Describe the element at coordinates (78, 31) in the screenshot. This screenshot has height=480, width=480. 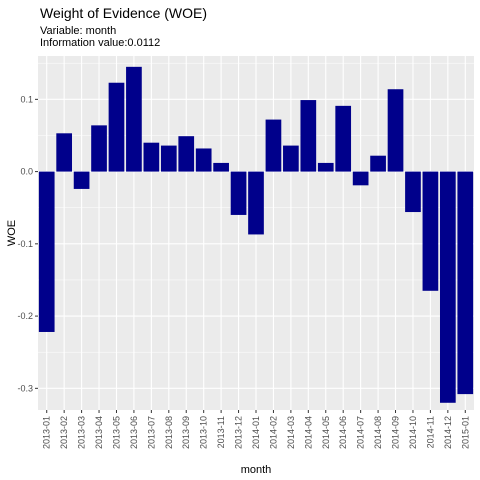
I see `chart-subtitle-variable: Variable: month` at that location.